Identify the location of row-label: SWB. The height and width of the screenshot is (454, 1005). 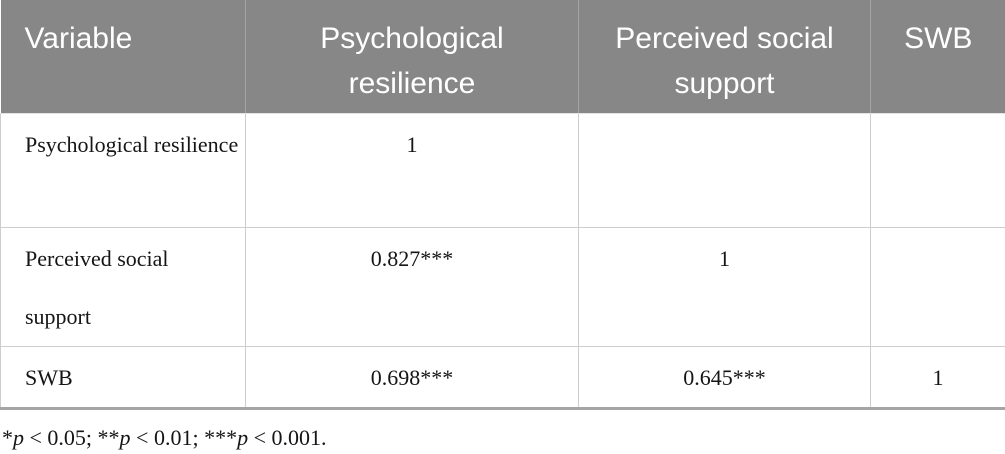
(123, 377).